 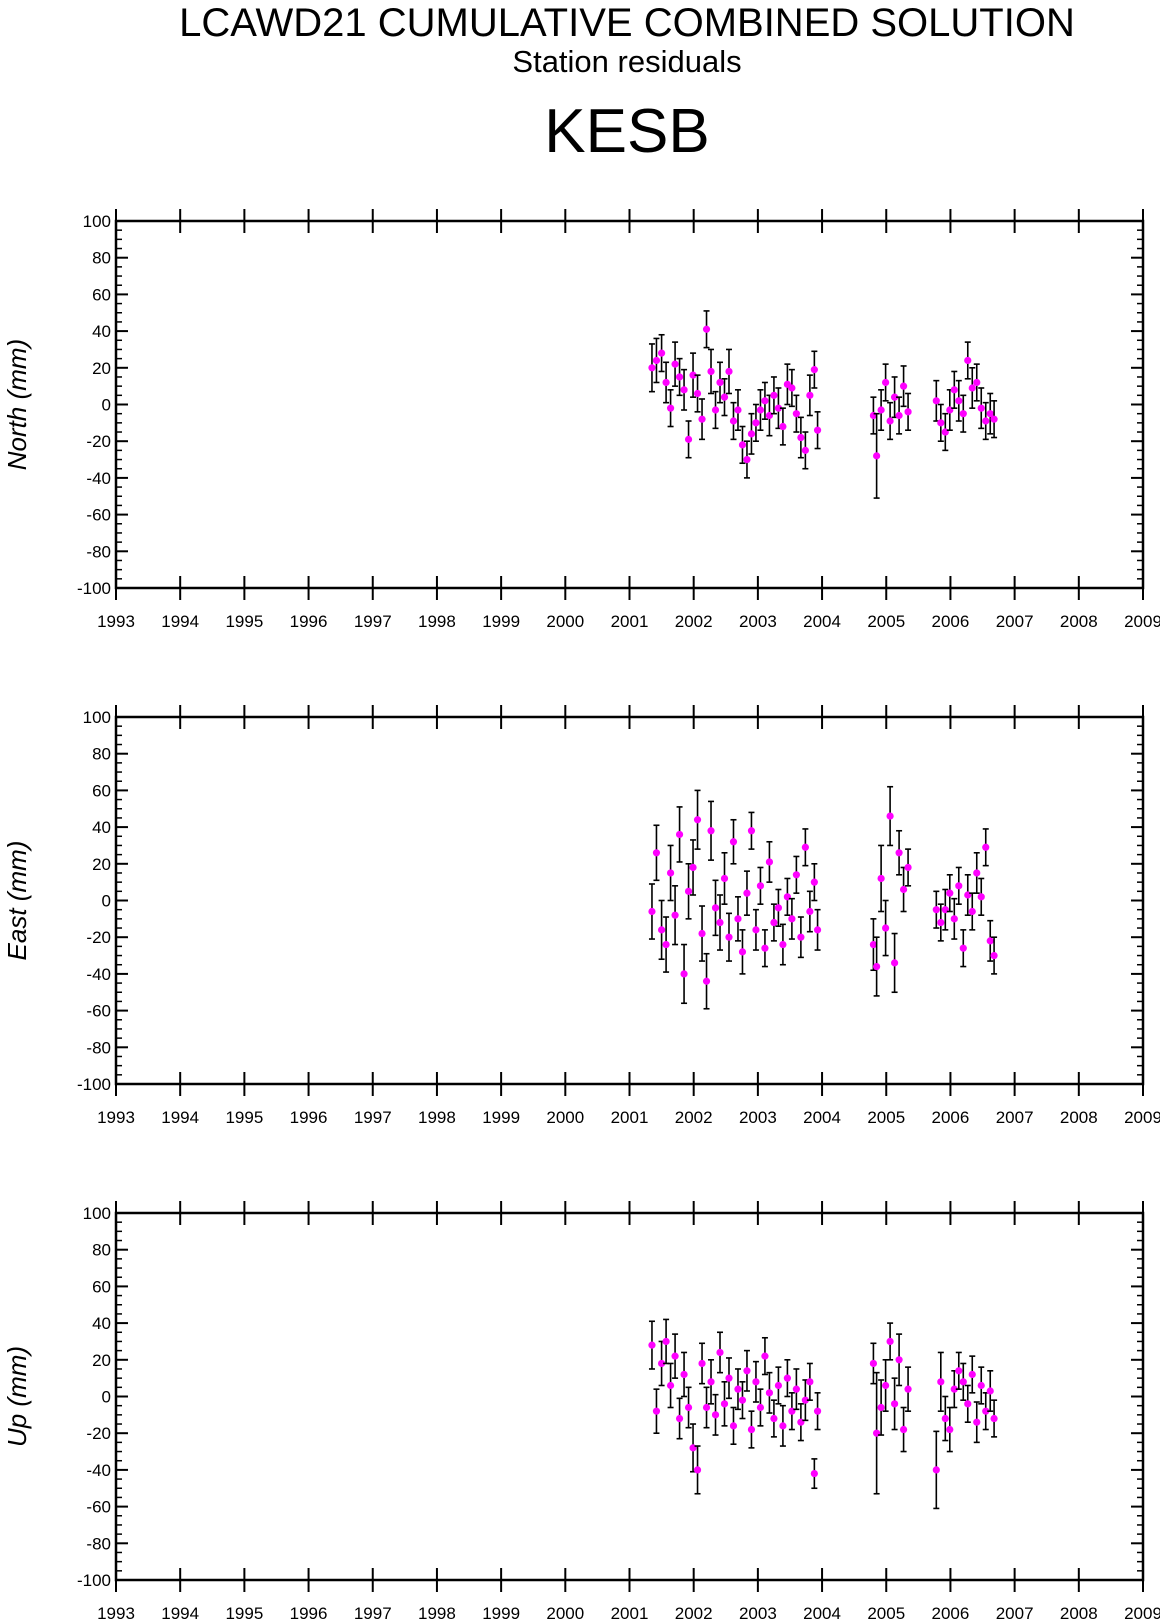 What do you see at coordinates (1142, 621) in the screenshot?
I see `x-tick-label: 2009` at bounding box center [1142, 621].